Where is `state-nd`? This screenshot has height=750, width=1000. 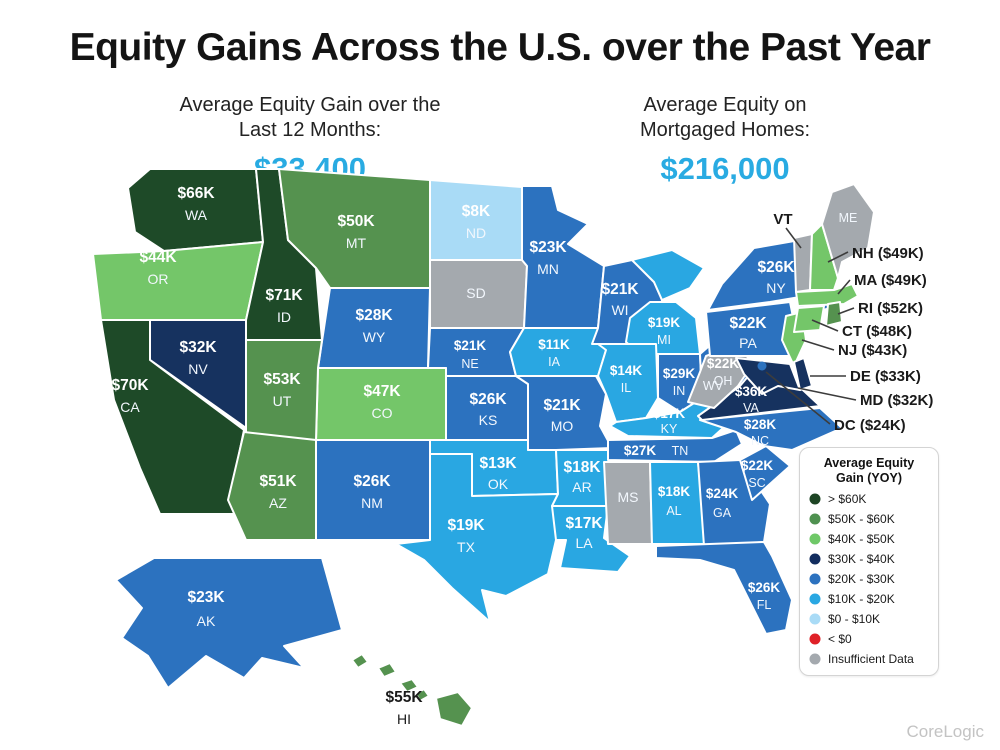
state-nd is located at coordinates (476, 220).